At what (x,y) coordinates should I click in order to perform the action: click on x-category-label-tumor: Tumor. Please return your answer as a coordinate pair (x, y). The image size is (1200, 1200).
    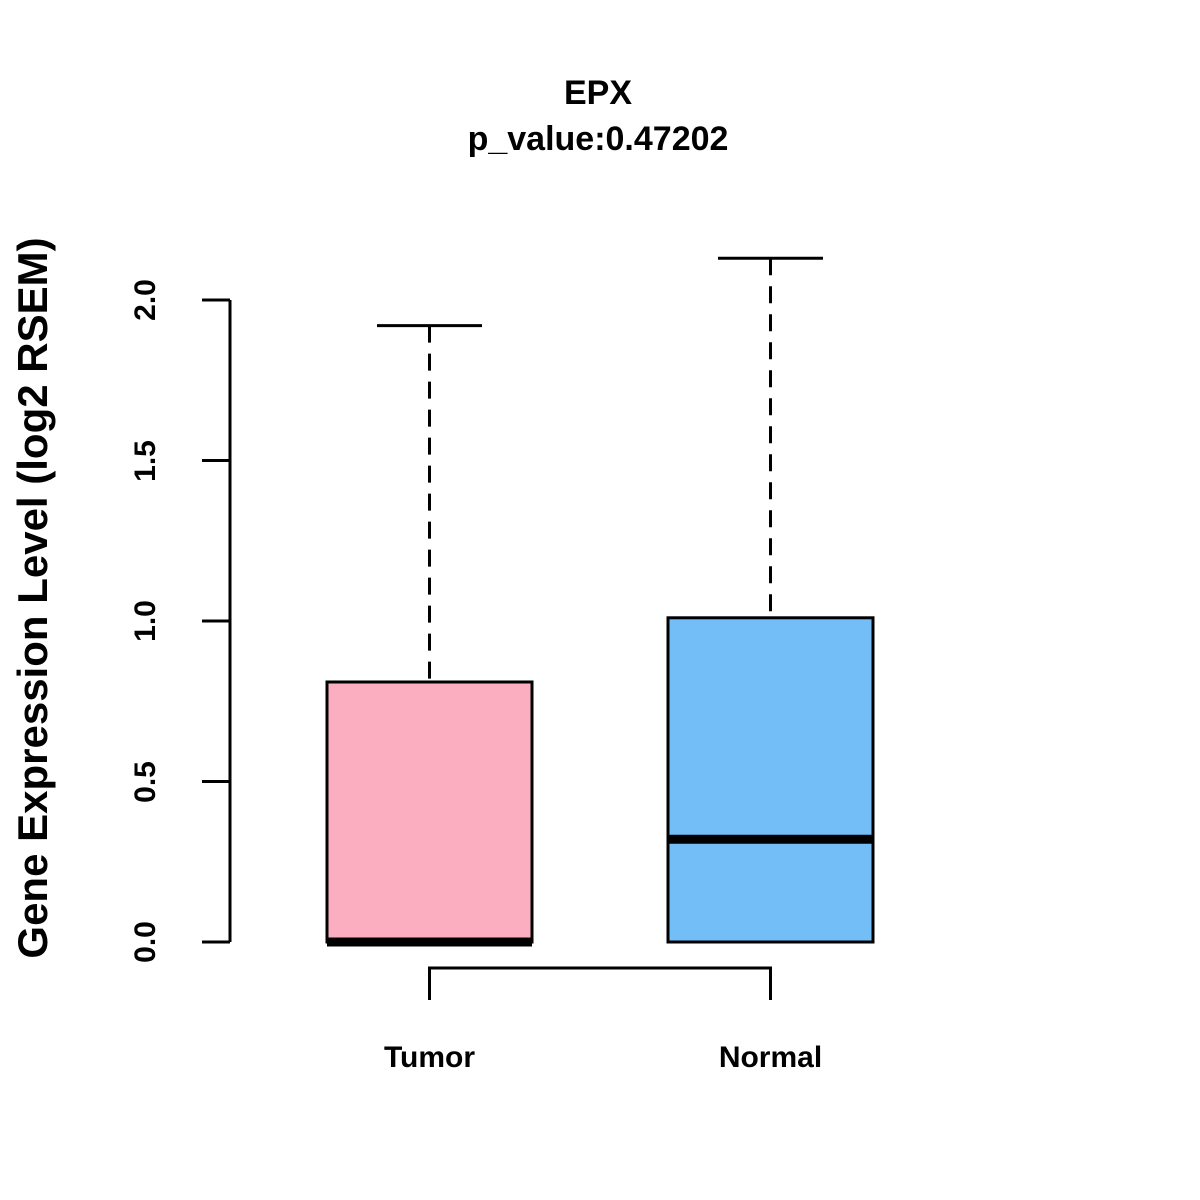
    Looking at the image, I should click on (429, 1057).